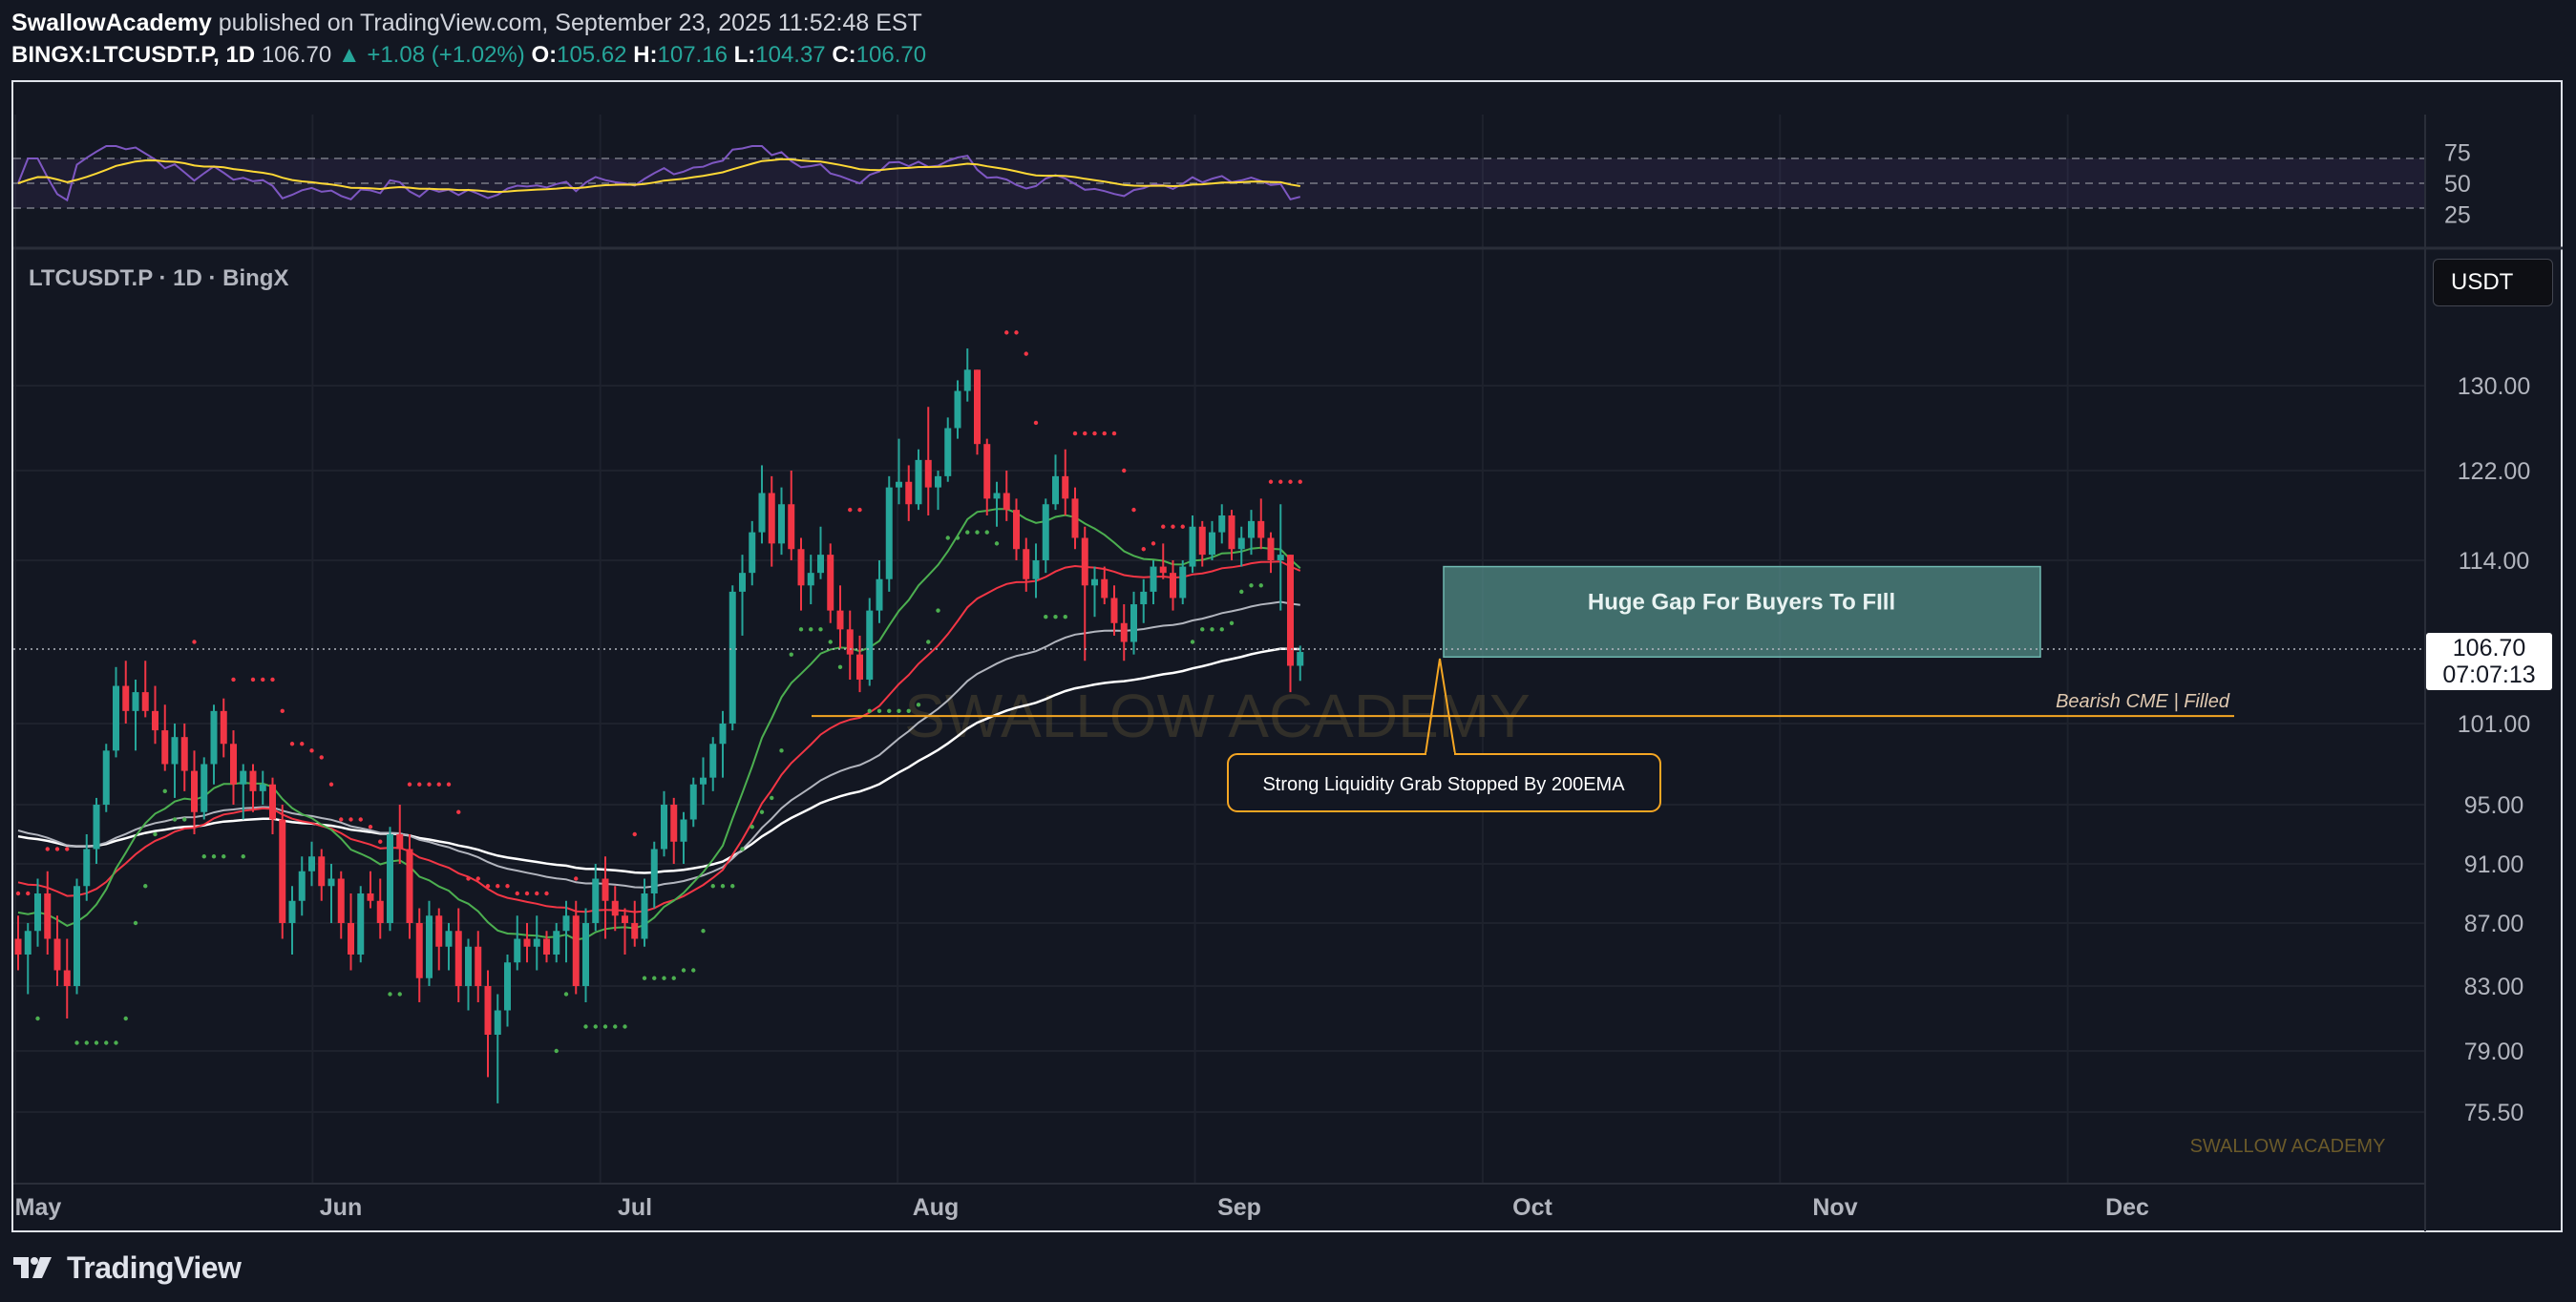  Describe the element at coordinates (2494, 1113) in the screenshot. I see `price-tick: 75.50` at that location.